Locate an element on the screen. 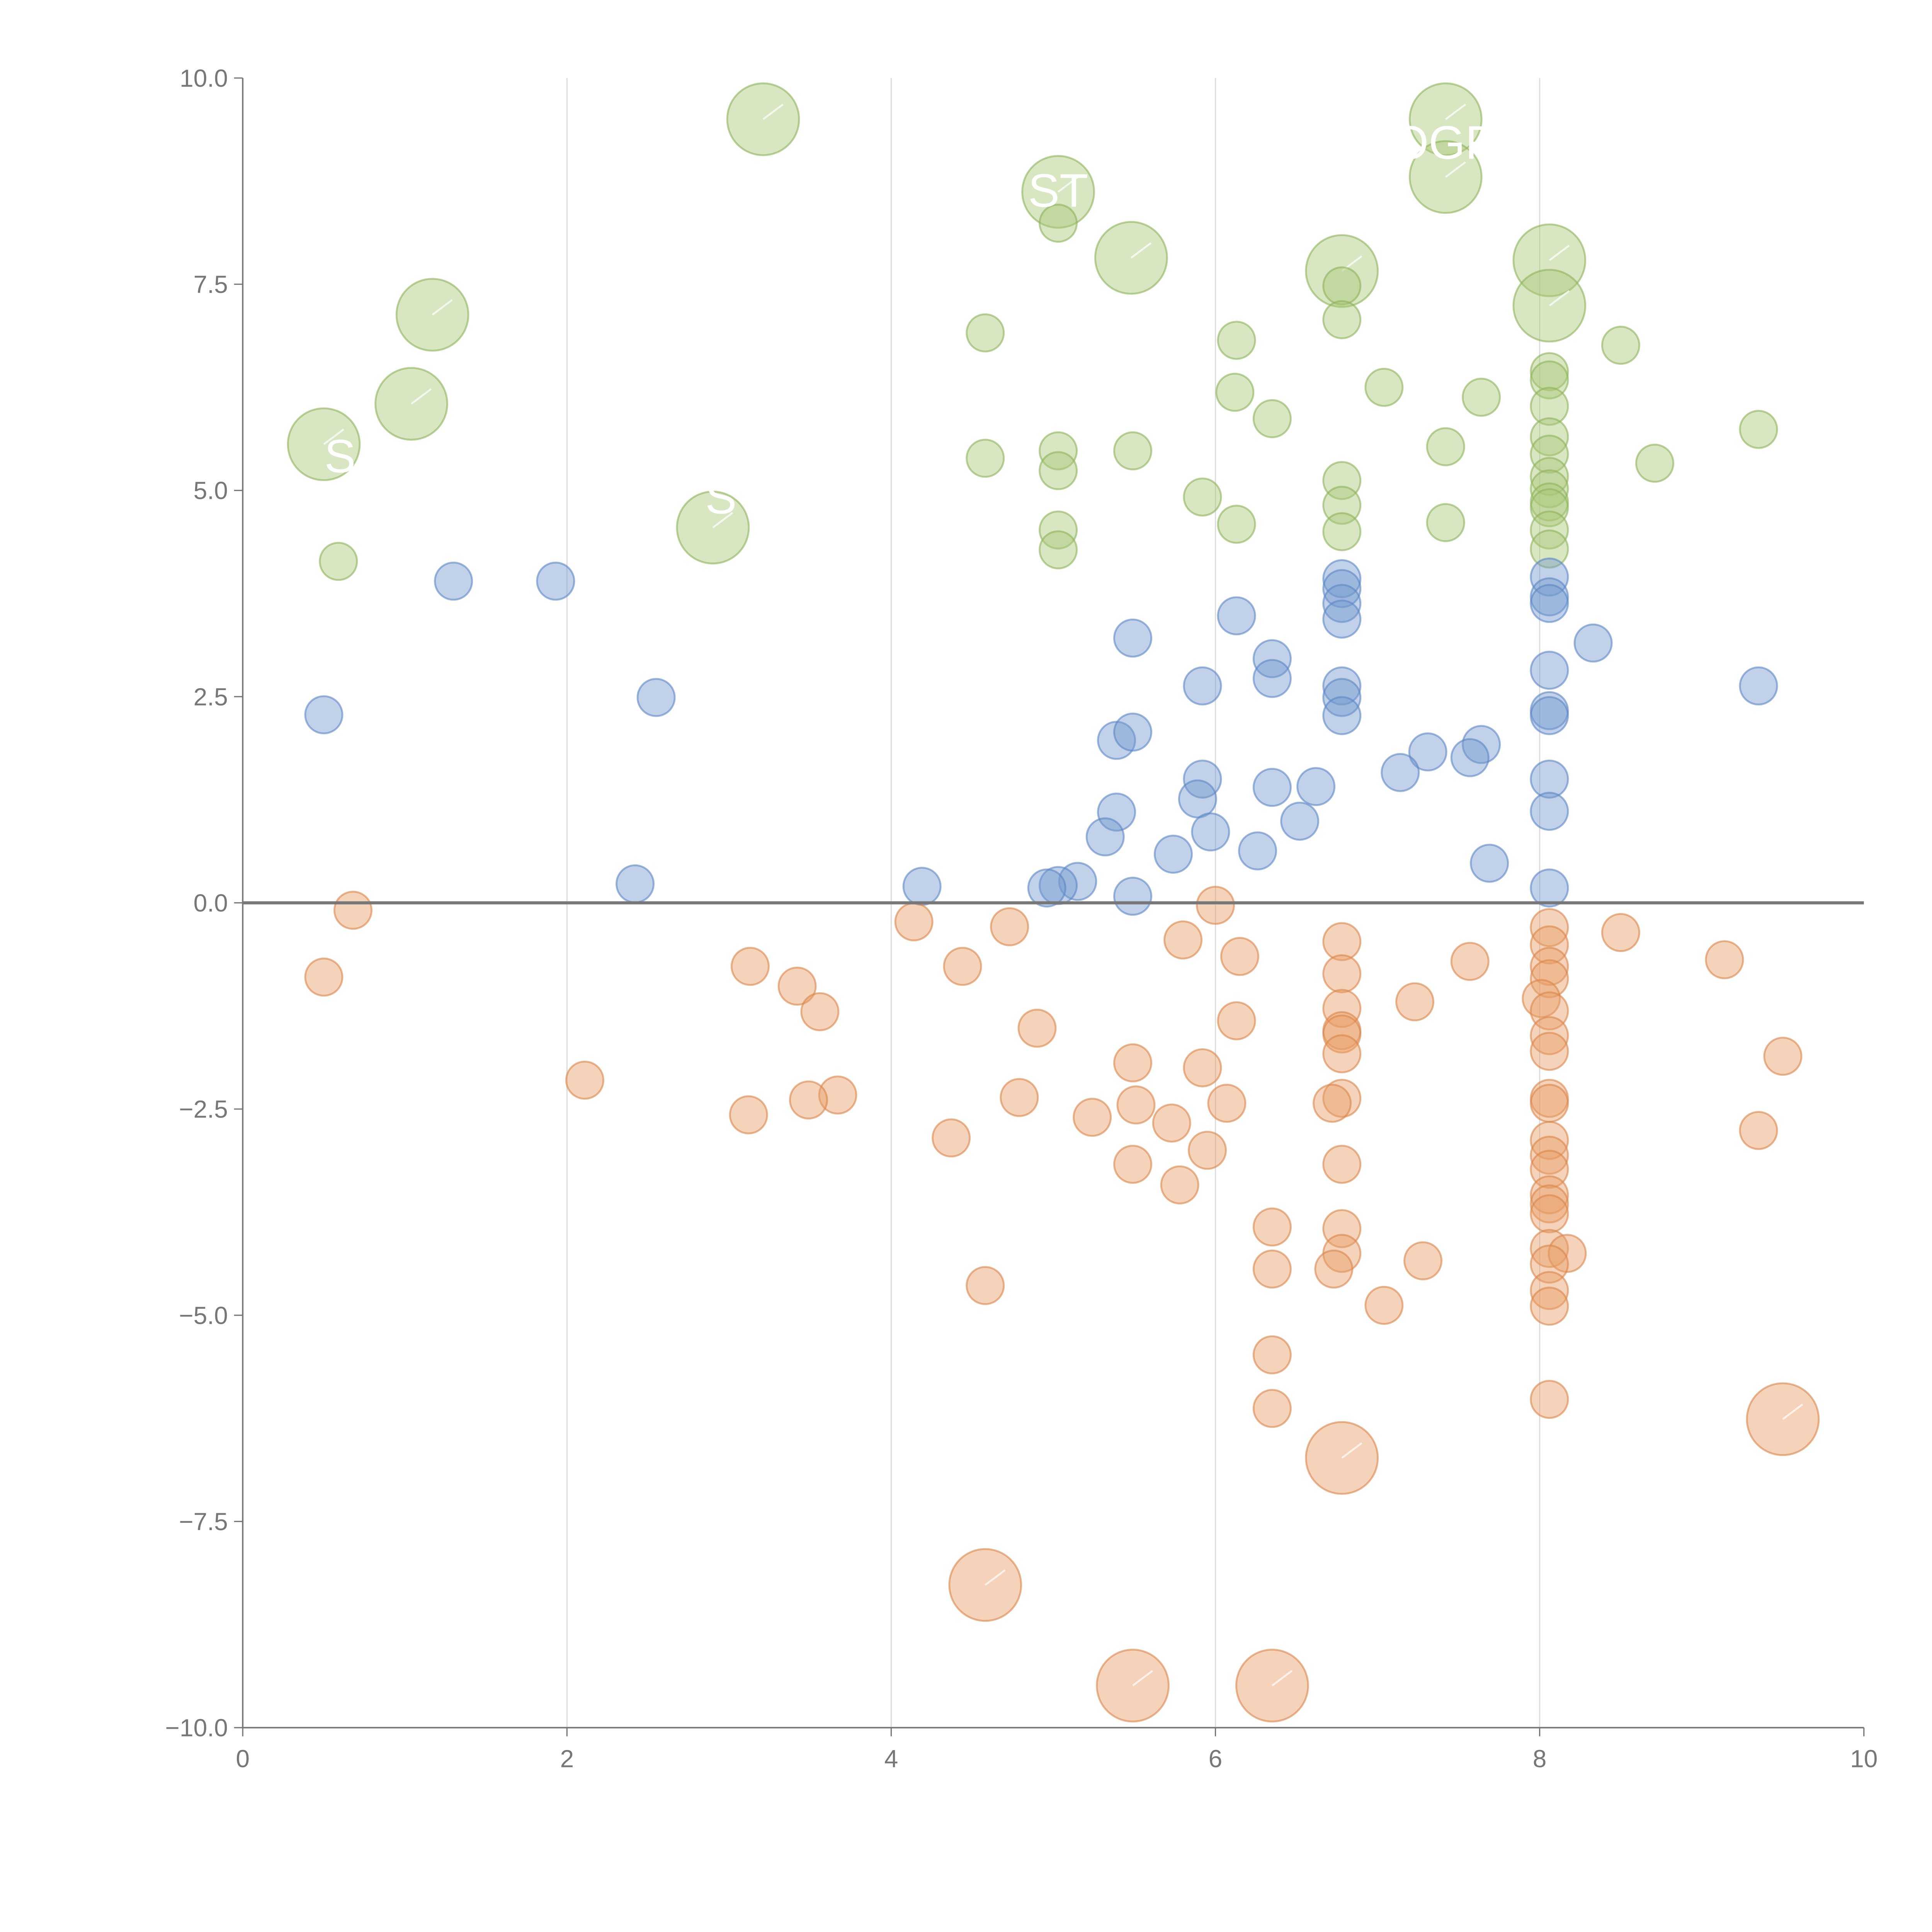 The height and width of the screenshot is (1932, 1932). x-tick-label: 8 is located at coordinates (1540, 1759).